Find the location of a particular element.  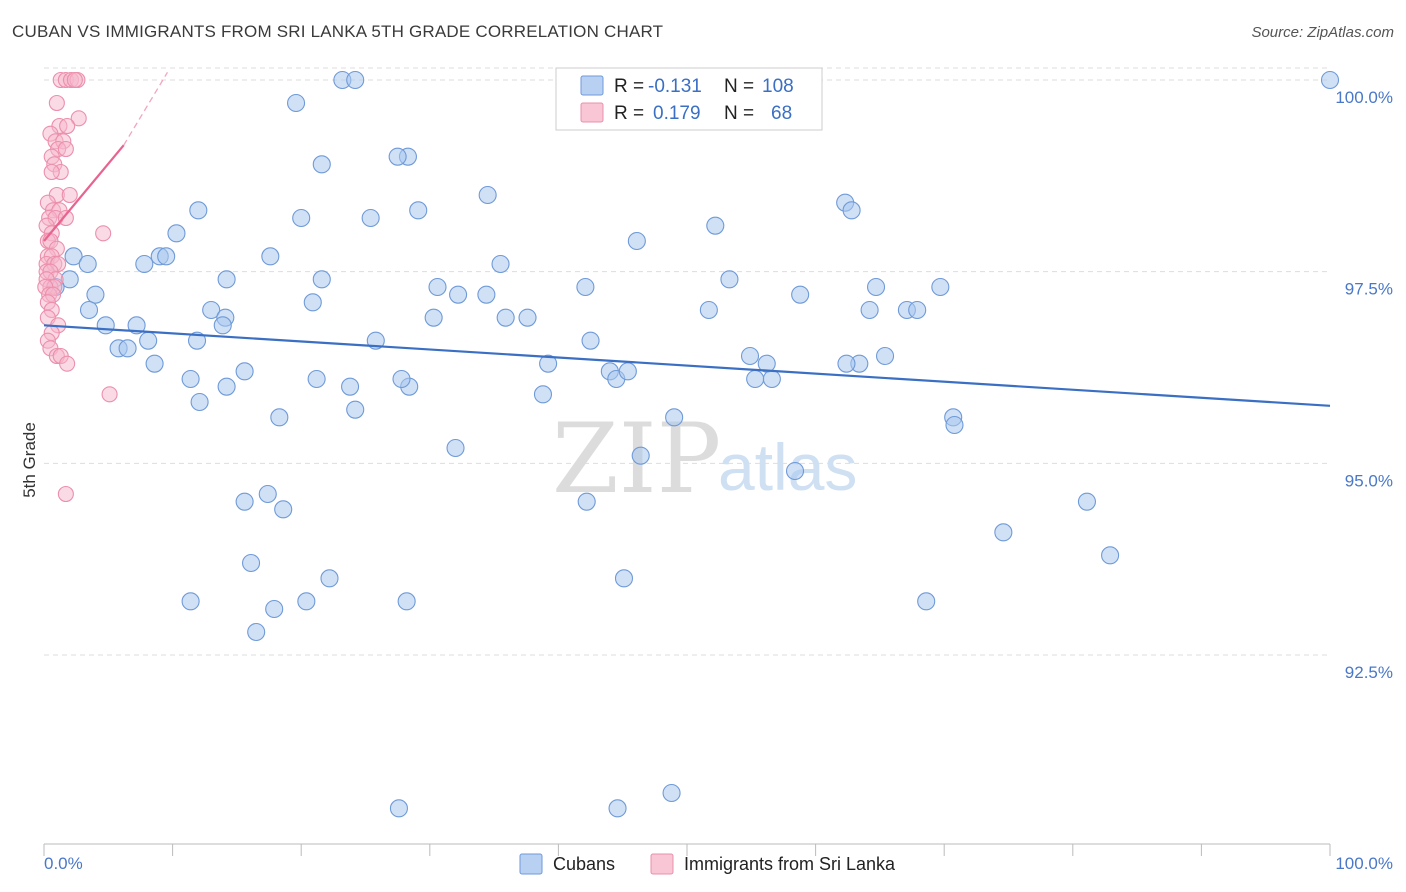

y-tick-label: 95.0% is located at coordinates (1369, 480).